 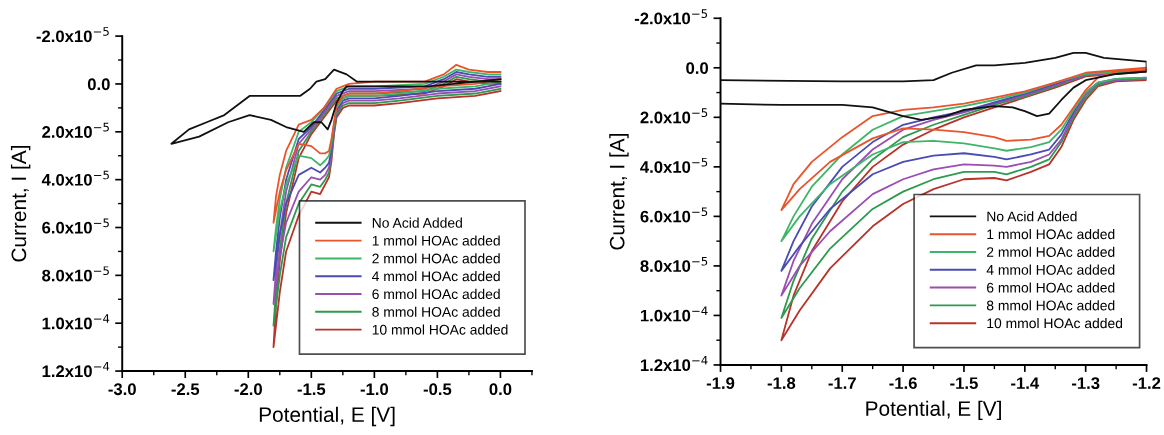 I want to click on x-tick-label: -1.7, so click(x=842, y=383).